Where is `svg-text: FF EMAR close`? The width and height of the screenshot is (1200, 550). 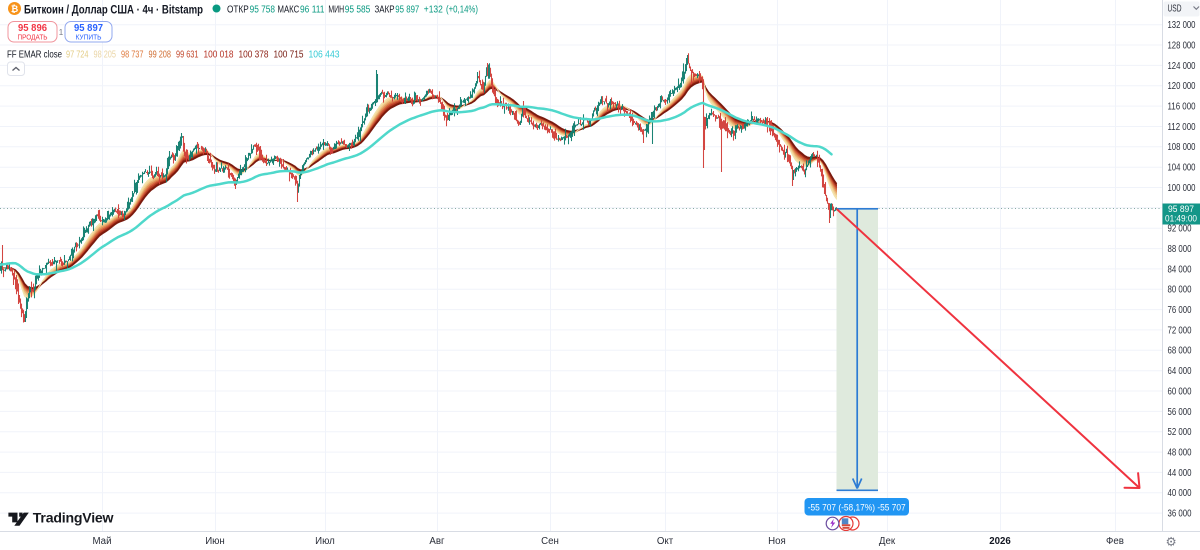
svg-text: FF EMAR close is located at coordinates (34, 55).